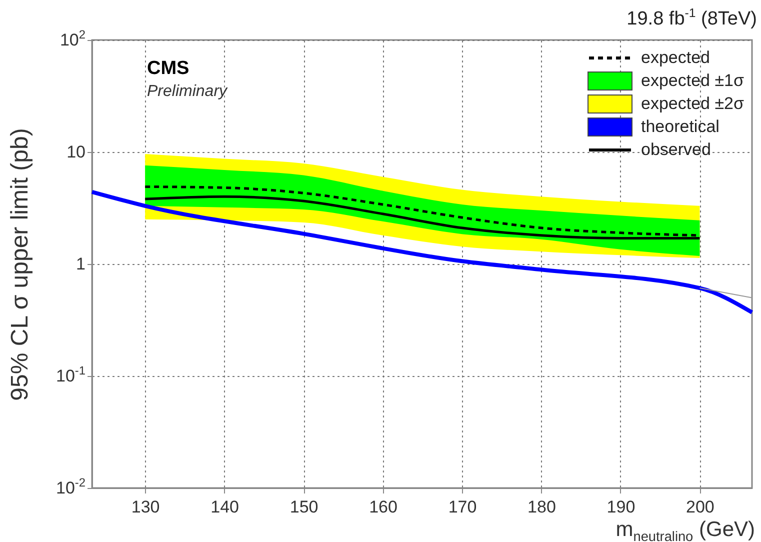 This screenshot has height=542, width=761. What do you see at coordinates (187, 92) in the screenshot?
I see `annotation: Preliminary` at bounding box center [187, 92].